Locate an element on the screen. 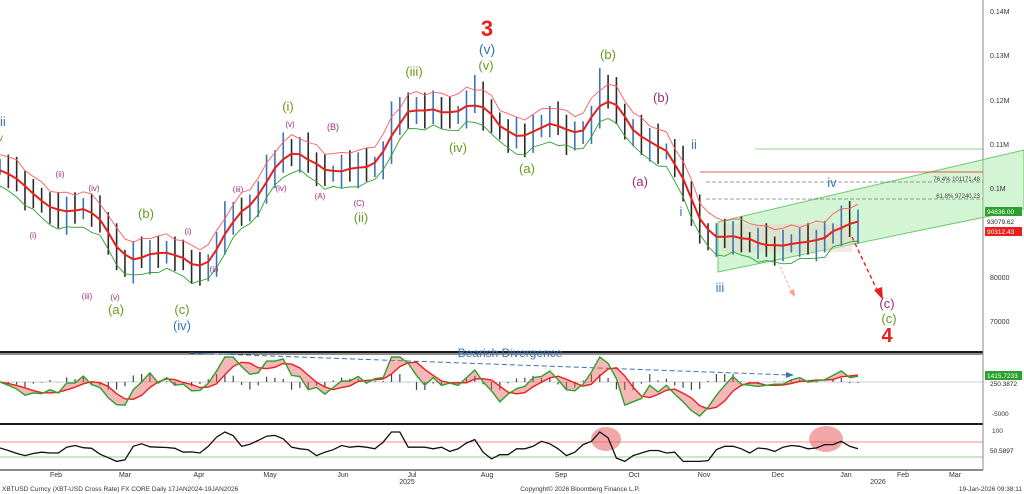  price-tag-red-text: 90312.43 is located at coordinates (1000, 232).